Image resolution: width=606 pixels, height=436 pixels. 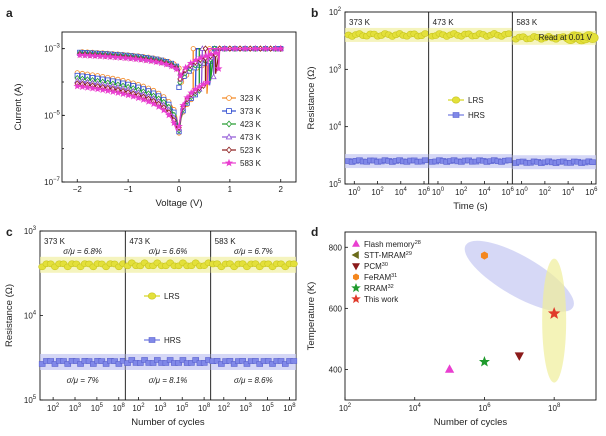 What do you see at coordinates (9, 315) in the screenshot?
I see `ylabel-c: Resistance (Ω)` at bounding box center [9, 315].